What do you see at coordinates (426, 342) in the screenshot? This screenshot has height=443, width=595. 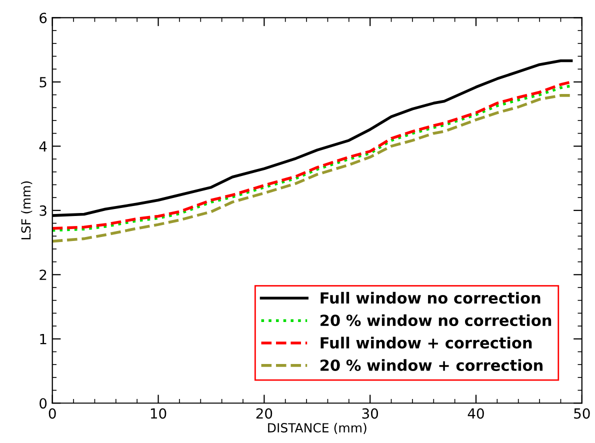 I see `legend-label: Full window + correction` at bounding box center [426, 342].